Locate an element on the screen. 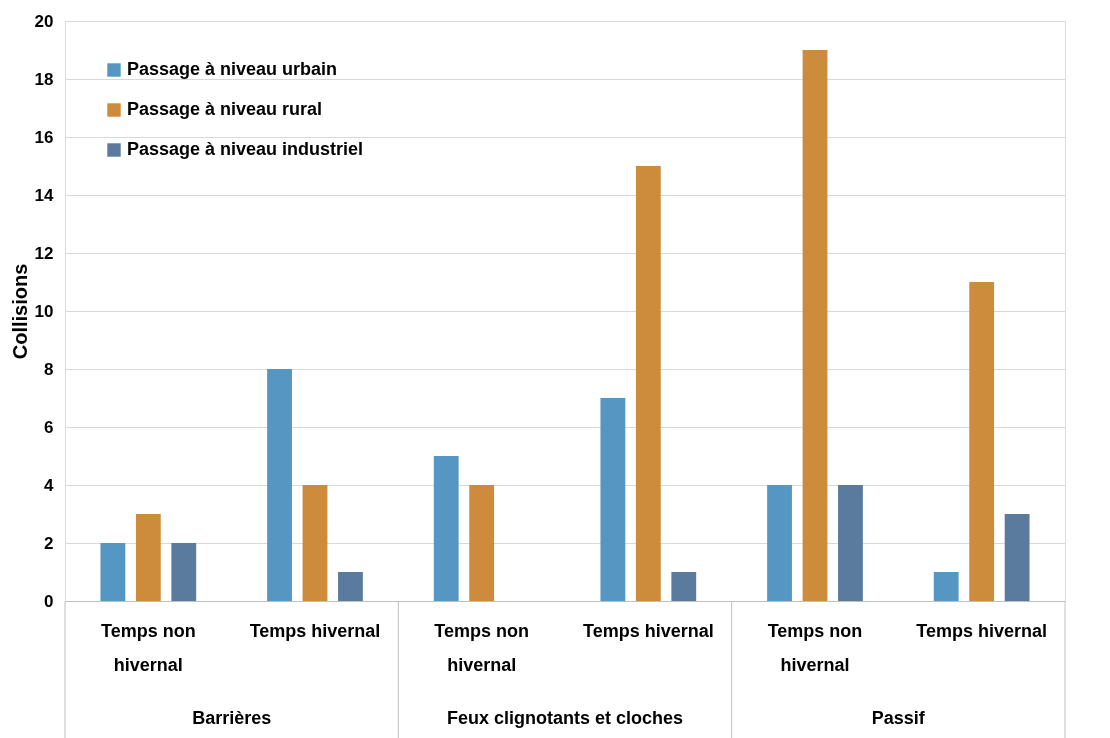  y-tick-label: 6 is located at coordinates (49, 427).